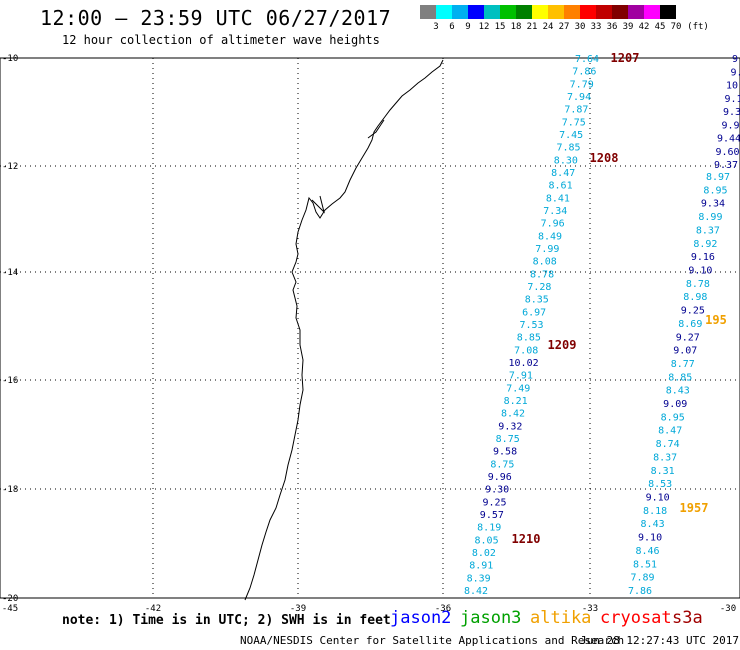  What do you see at coordinates (555, 211) in the screenshot?
I see `wave-height-value: 7.34` at bounding box center [555, 211].